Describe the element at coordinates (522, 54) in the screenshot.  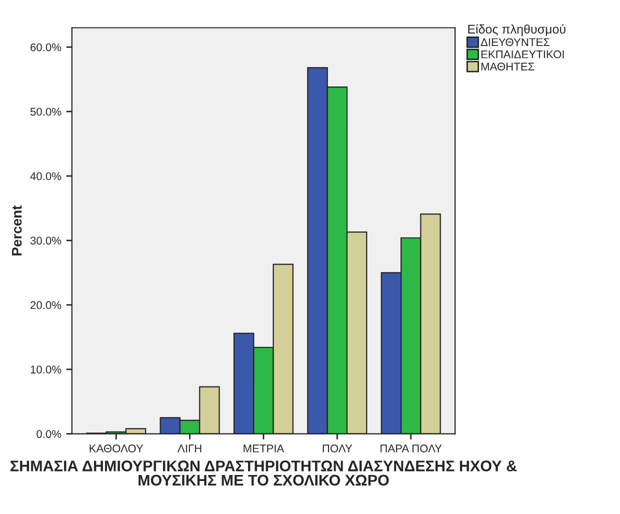
I see `legend-label: ΕΚΠΑΙΔΕΥΤΙΚΟΙ` at that location.